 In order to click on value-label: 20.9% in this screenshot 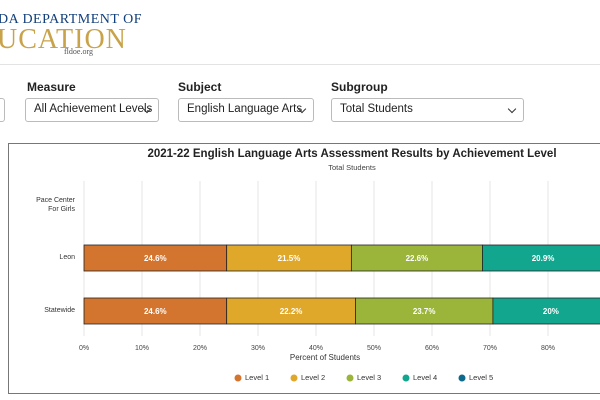, I will do `click(543, 258)`.